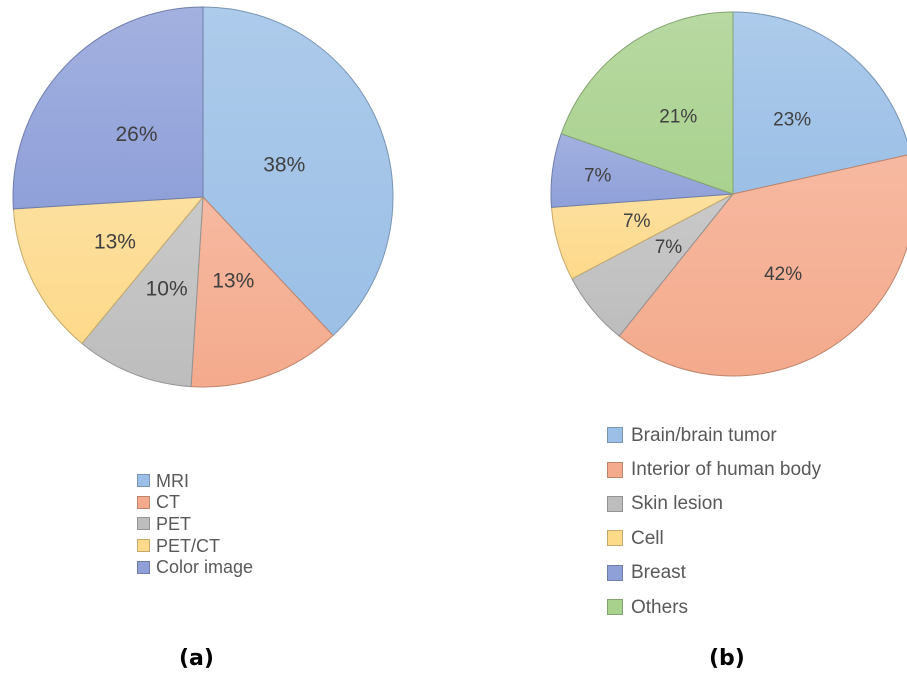 The image size is (907, 680). Describe the element at coordinates (714, 607) in the screenshot. I see `legend-item: Others` at that location.